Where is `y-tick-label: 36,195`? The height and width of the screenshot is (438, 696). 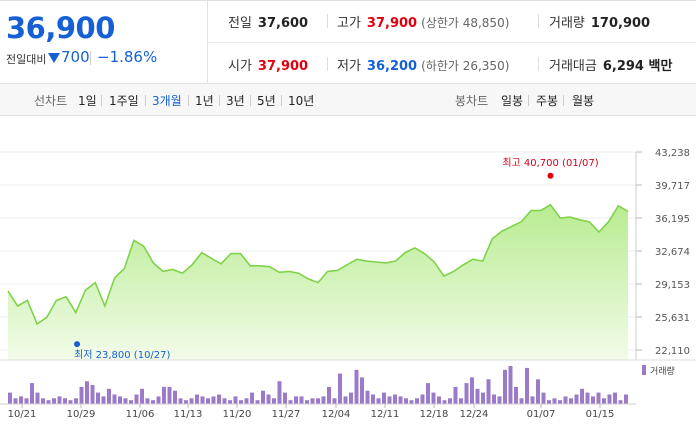 y-tick-label: 36,195 is located at coordinates (672, 219).